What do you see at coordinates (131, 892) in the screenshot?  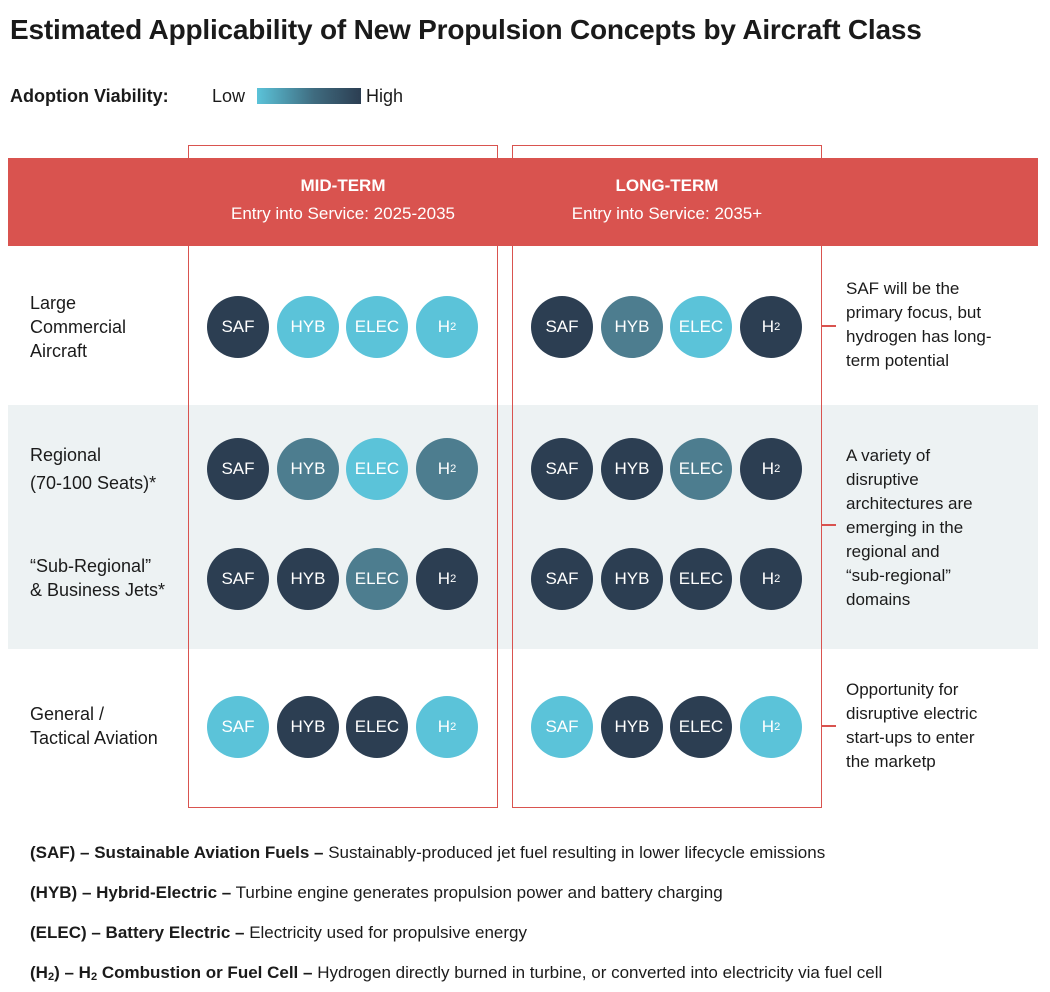 I see `definition-term: (HYB) – Hybrid-Electric –` at bounding box center [131, 892].